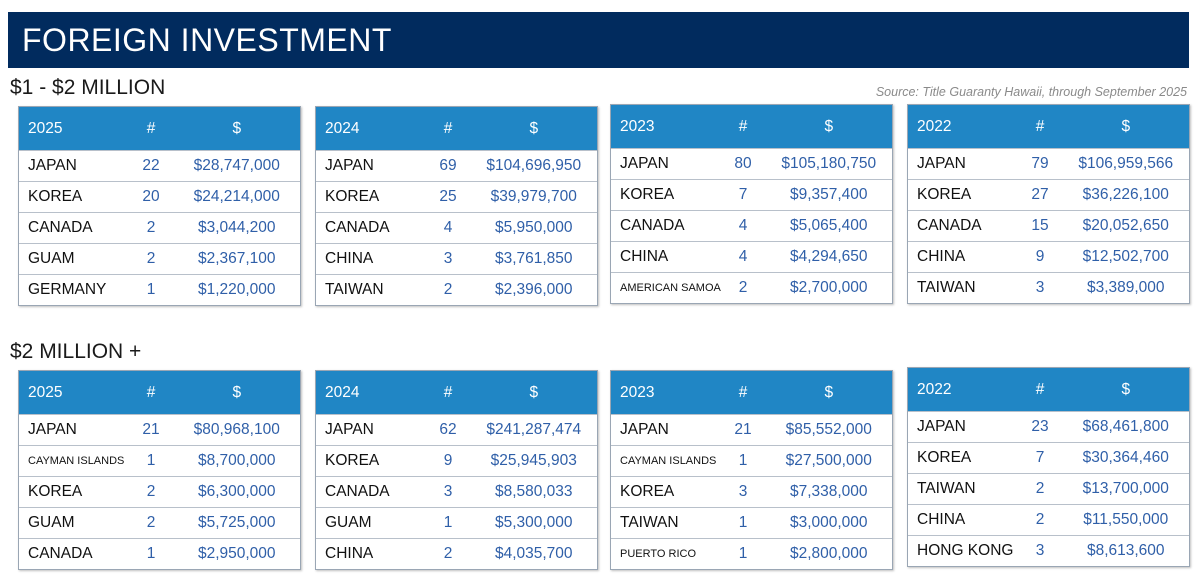 The height and width of the screenshot is (578, 1200). Describe the element at coordinates (1048, 256) in the screenshot. I see `table-row: CHINA 9 $12,502,700` at that location.